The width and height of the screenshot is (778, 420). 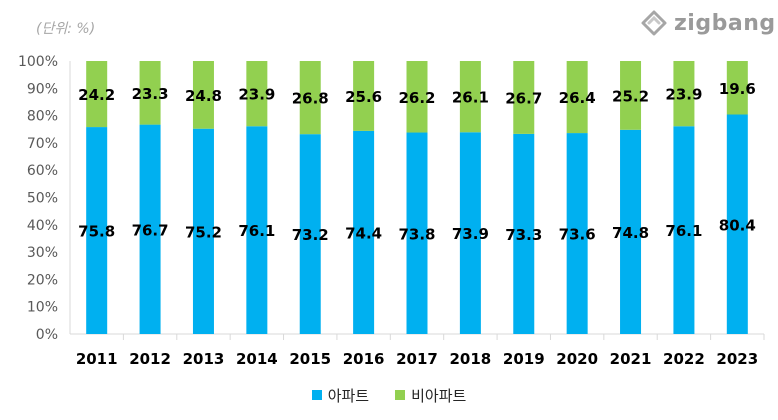 What do you see at coordinates (42, 117) in the screenshot?
I see `y-tick-label: 80%` at bounding box center [42, 117].